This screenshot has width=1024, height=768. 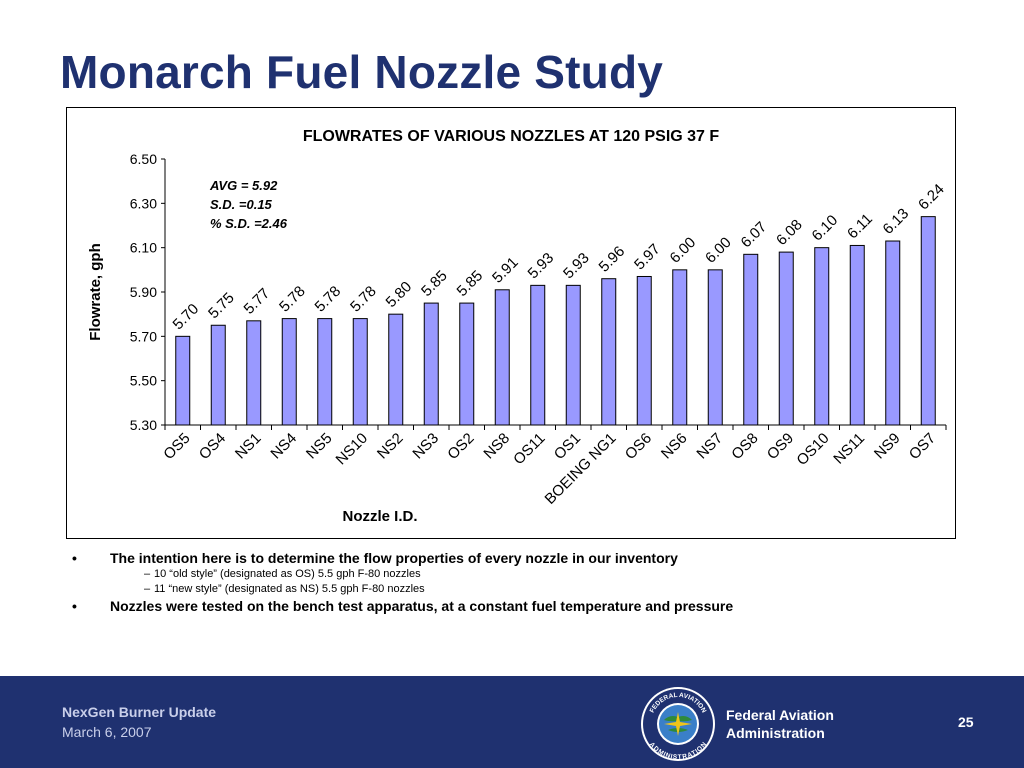 I want to click on footer-date: March 6, 2007, so click(x=107, y=732).